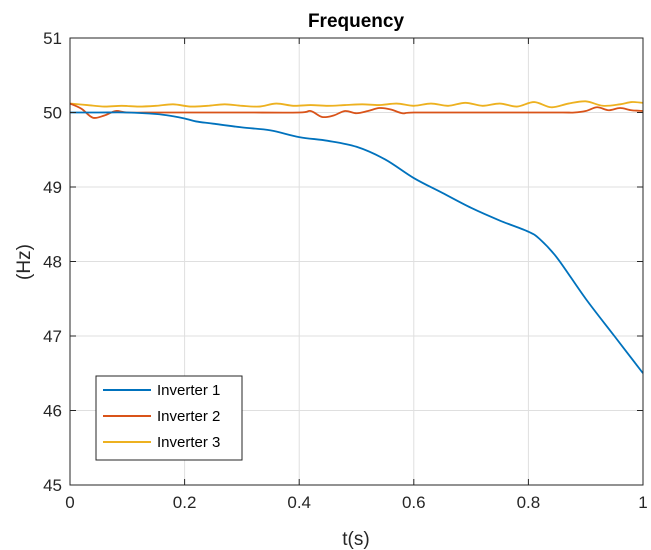 The width and height of the screenshot is (651, 550). I want to click on y-tick-label: 48, so click(52, 262).